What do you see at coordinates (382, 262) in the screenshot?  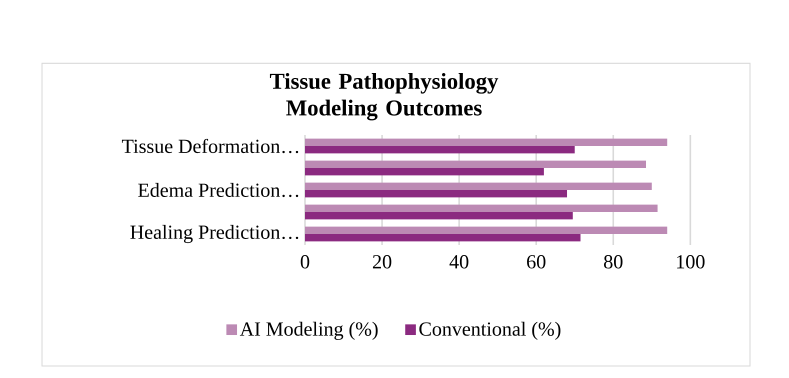 I see `x-tick-label: 20` at bounding box center [382, 262].